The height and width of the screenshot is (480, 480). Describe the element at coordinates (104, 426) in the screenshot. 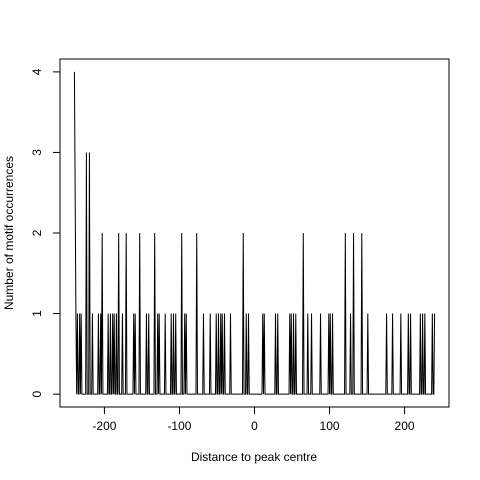

I see `x-tick-label: -200` at that location.